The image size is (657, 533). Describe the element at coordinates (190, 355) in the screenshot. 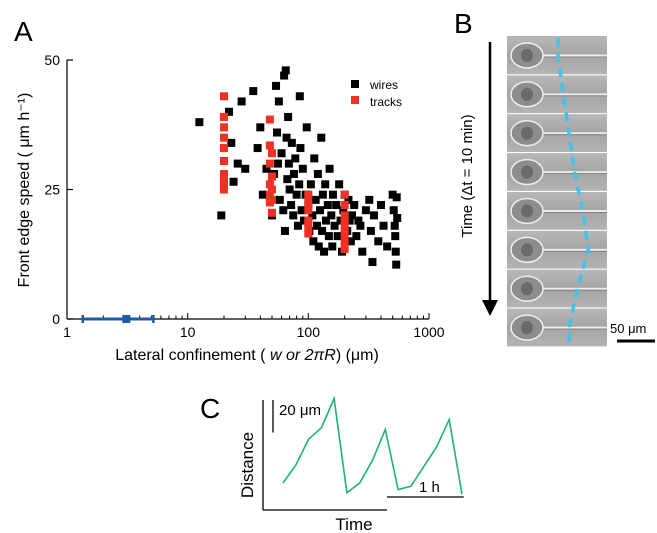

I see `x-axis-title-prefix: Lateral confinement (` at that location.